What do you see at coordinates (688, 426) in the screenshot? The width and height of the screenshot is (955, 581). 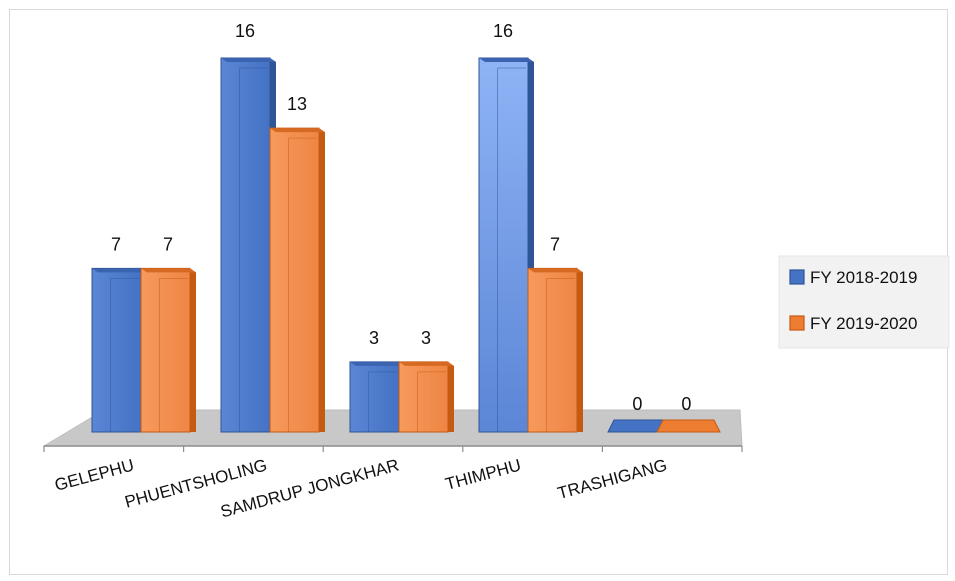 I see `bar-trashigang-fy-2019-2020` at bounding box center [688, 426].